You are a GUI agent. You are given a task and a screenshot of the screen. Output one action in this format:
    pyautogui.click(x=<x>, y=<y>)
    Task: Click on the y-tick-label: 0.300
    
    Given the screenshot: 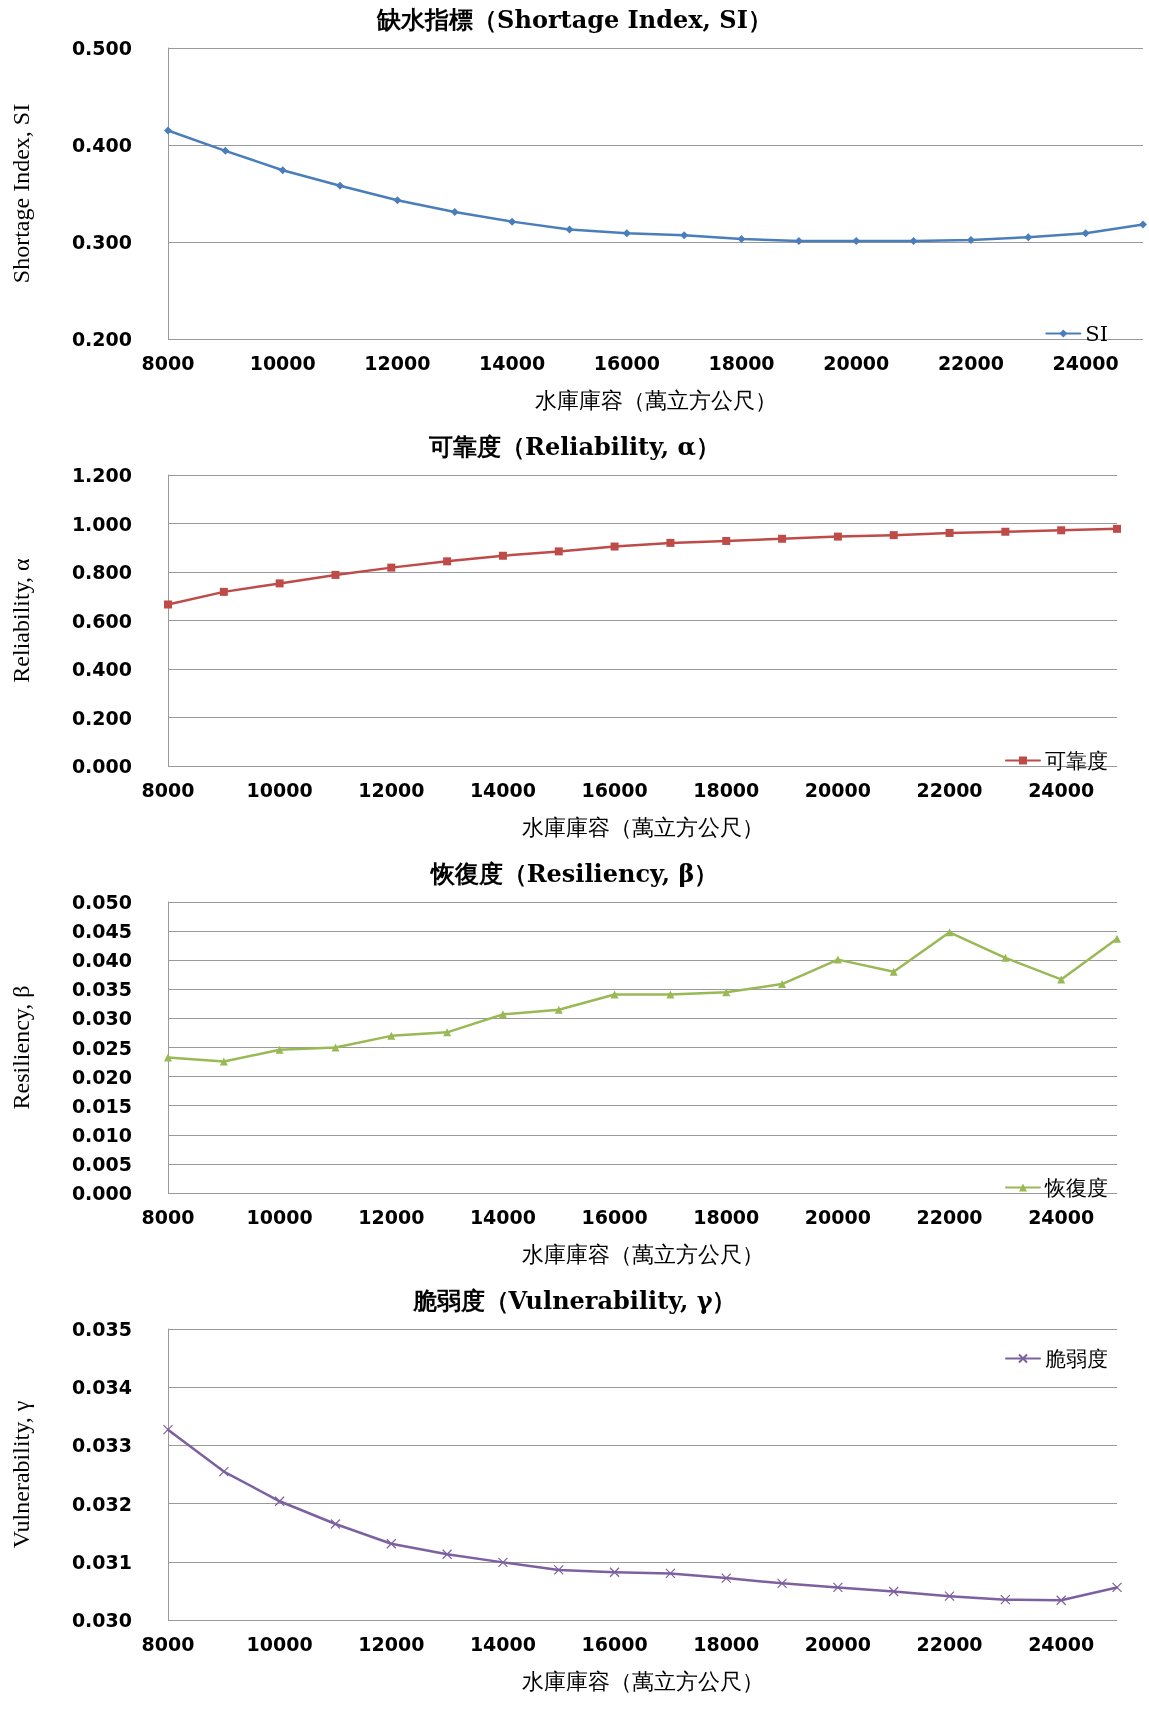 What is the action you would take?
    pyautogui.click(x=101, y=242)
    